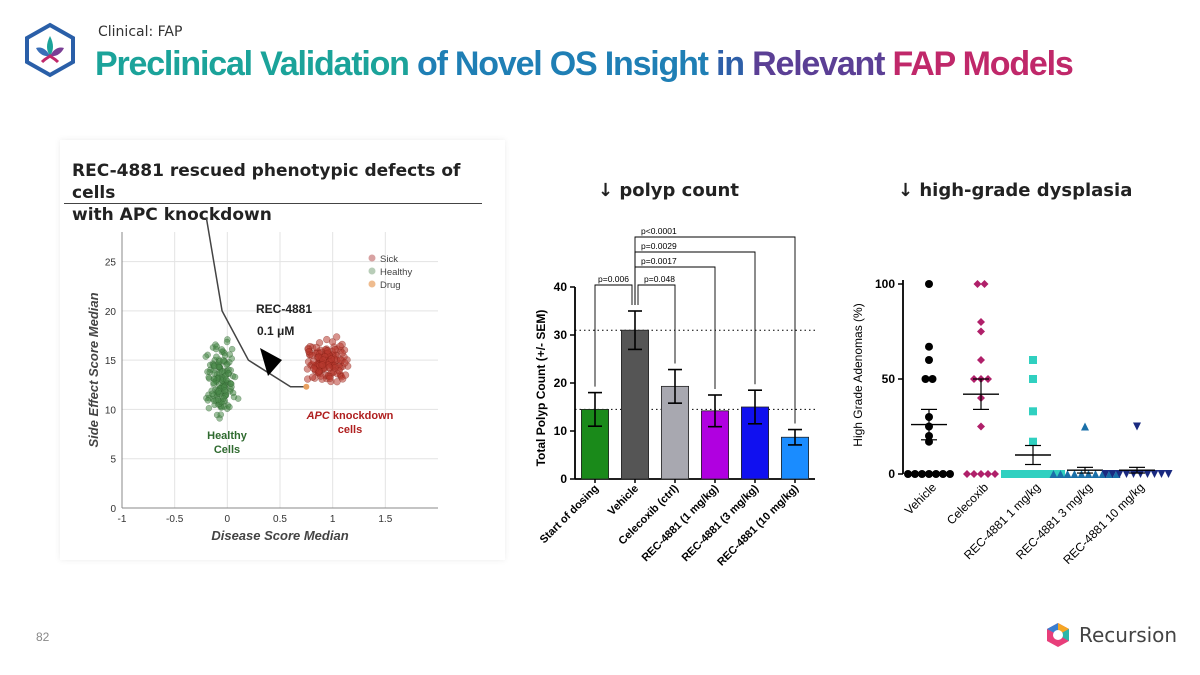 The height and width of the screenshot is (675, 1200). What do you see at coordinates (333, 519) in the screenshot?
I see `x-tick-label: 1` at bounding box center [333, 519].